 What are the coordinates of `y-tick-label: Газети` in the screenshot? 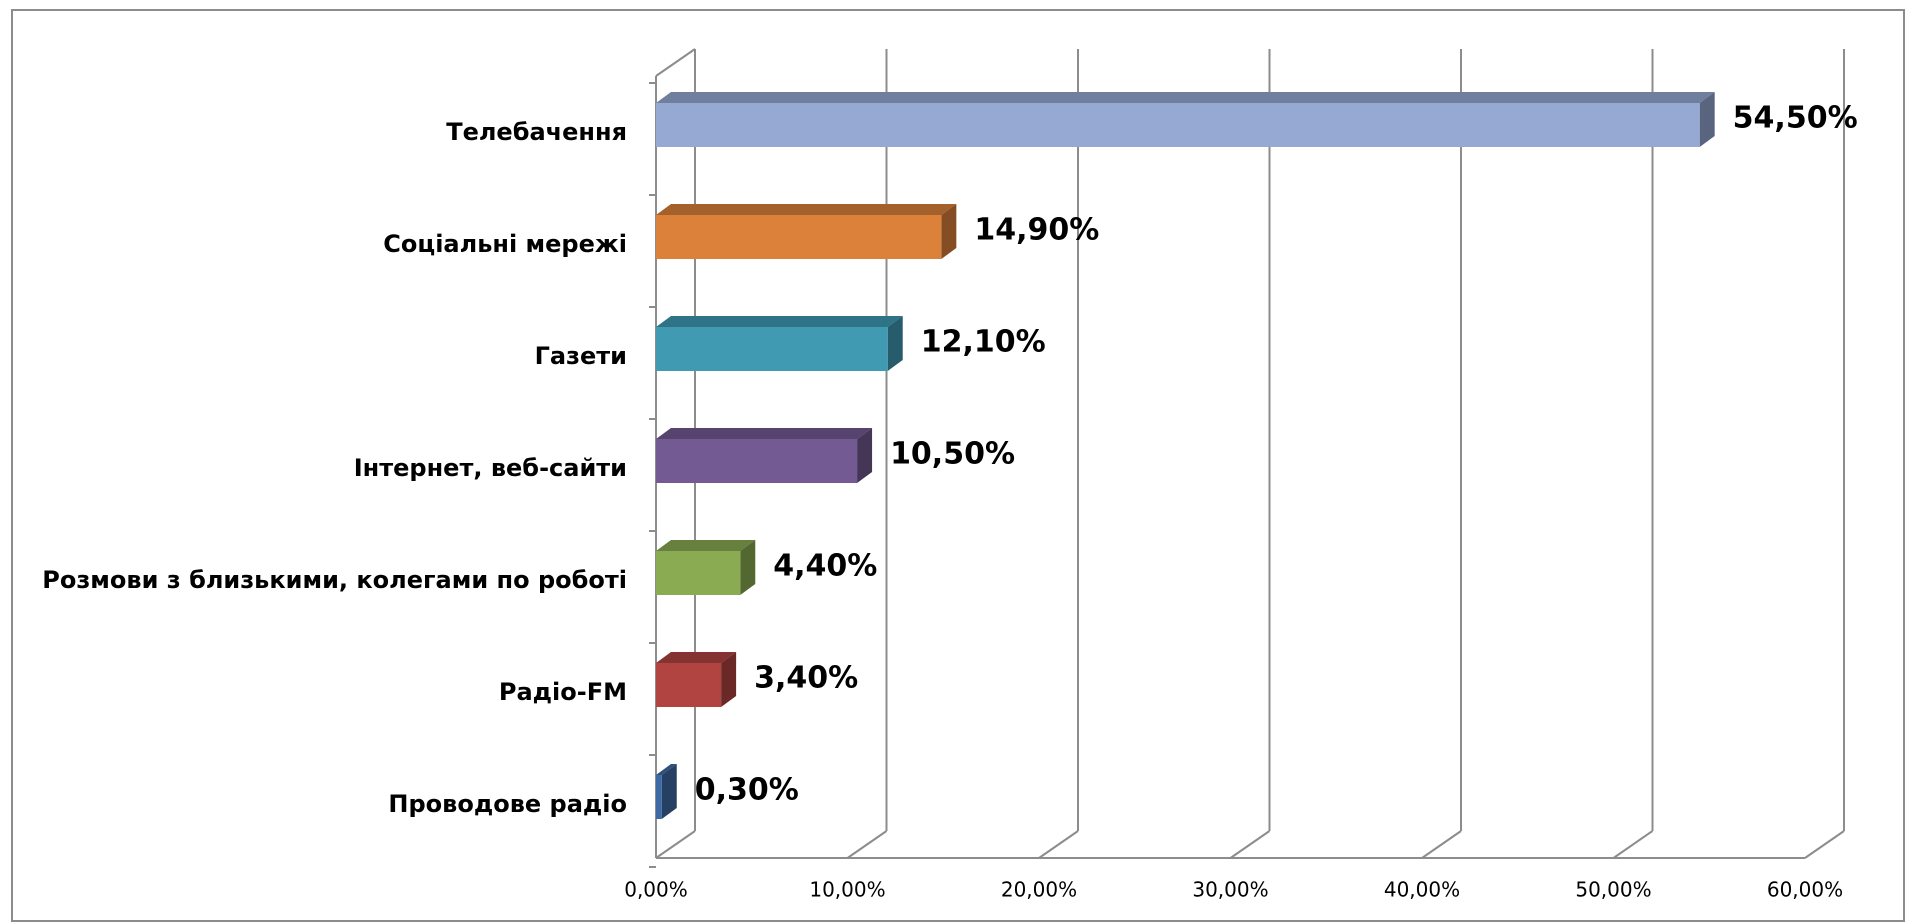 It's located at (581, 356).